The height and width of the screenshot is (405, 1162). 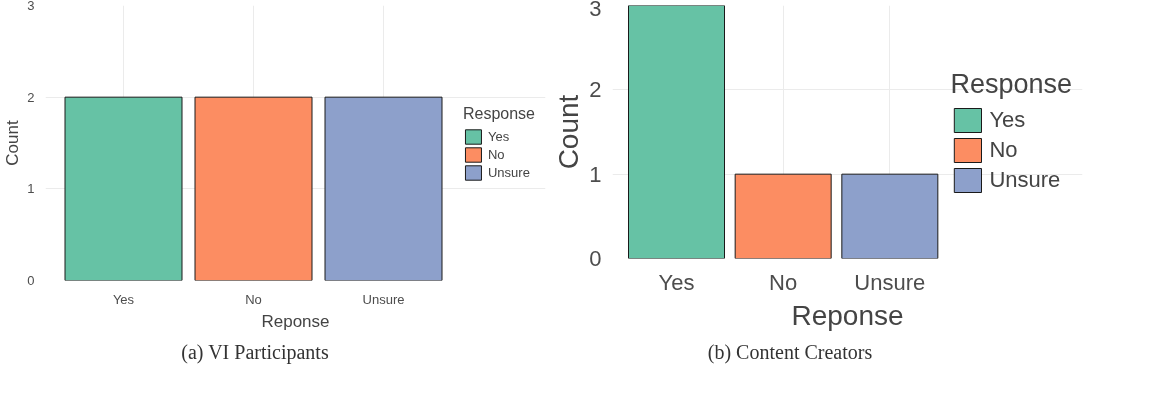 What do you see at coordinates (790, 353) in the screenshot?
I see `text: (b) Content Creators` at bounding box center [790, 353].